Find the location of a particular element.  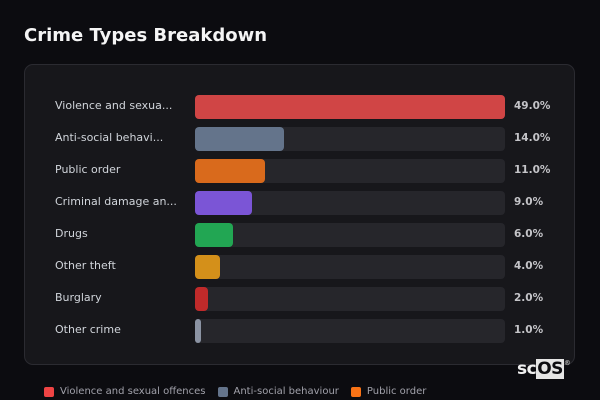

legend-label: Public order is located at coordinates (396, 391).